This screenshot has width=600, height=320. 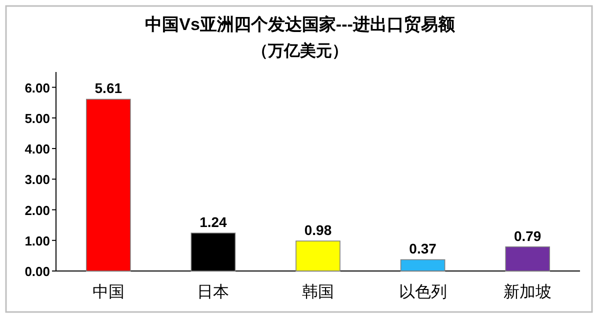 I want to click on data-label: 0.37, so click(x=423, y=248).